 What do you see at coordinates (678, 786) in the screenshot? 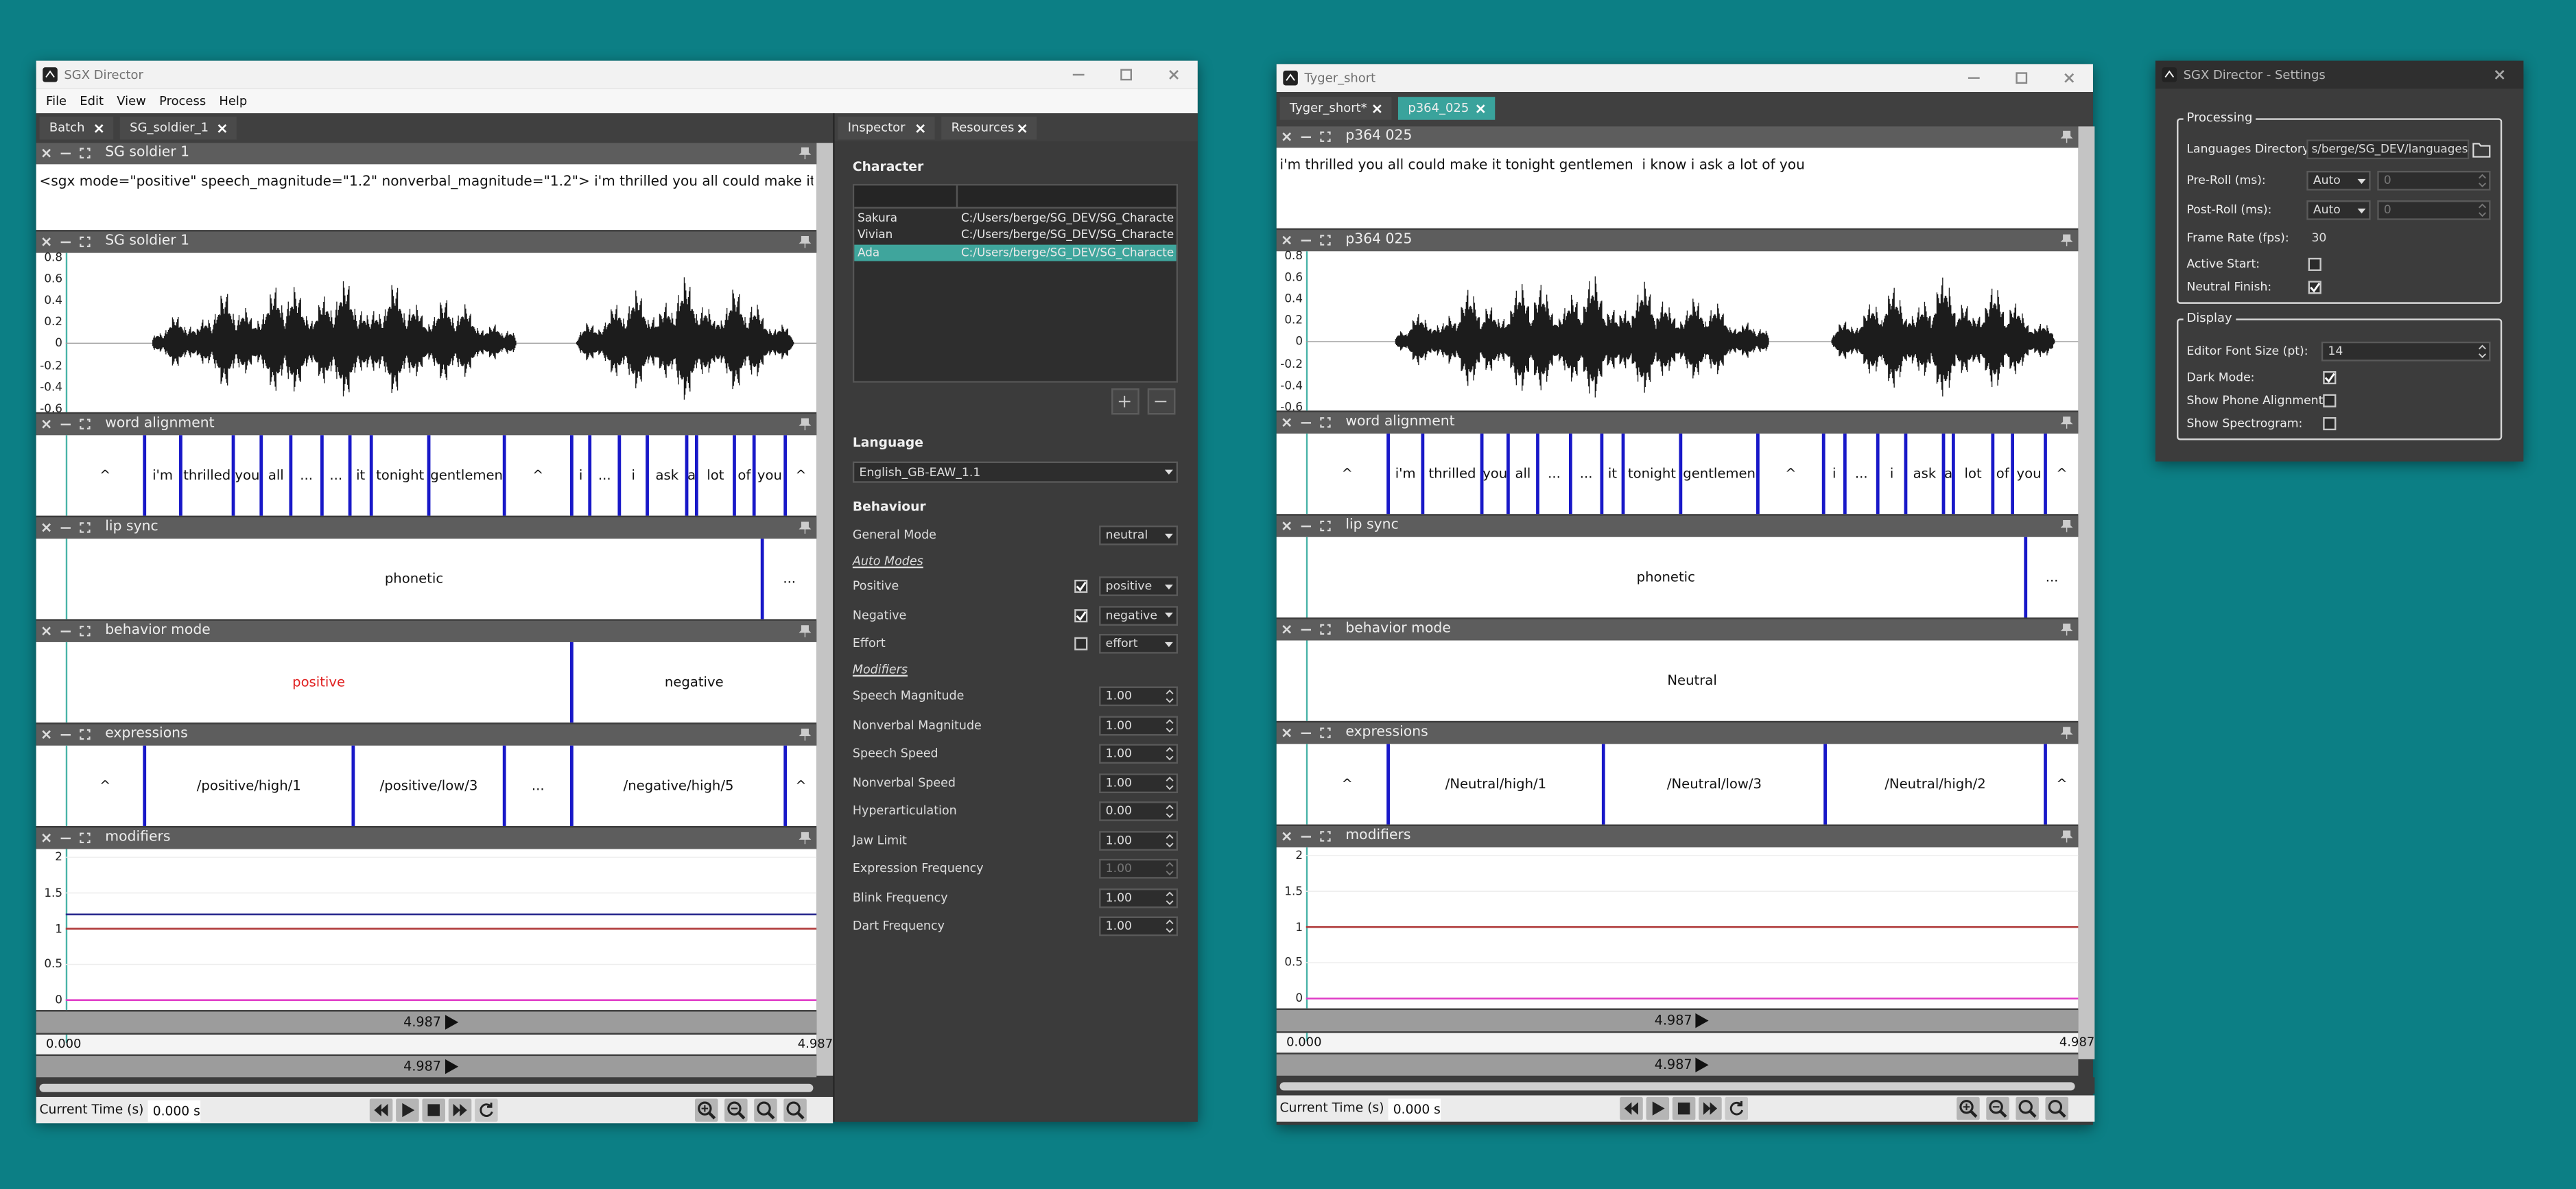
I see `segment-label: /negative/high/5` at bounding box center [678, 786].